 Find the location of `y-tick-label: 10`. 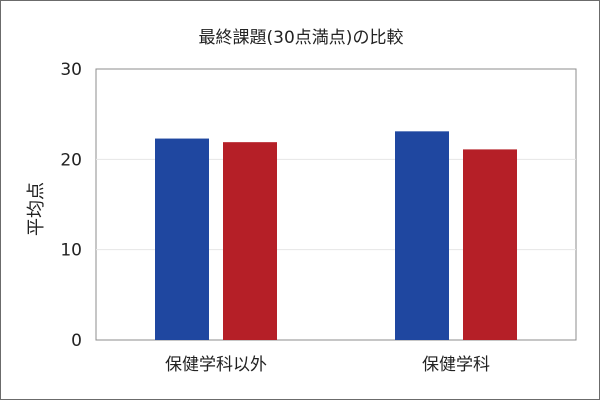

y-tick-label: 10 is located at coordinates (71, 251).